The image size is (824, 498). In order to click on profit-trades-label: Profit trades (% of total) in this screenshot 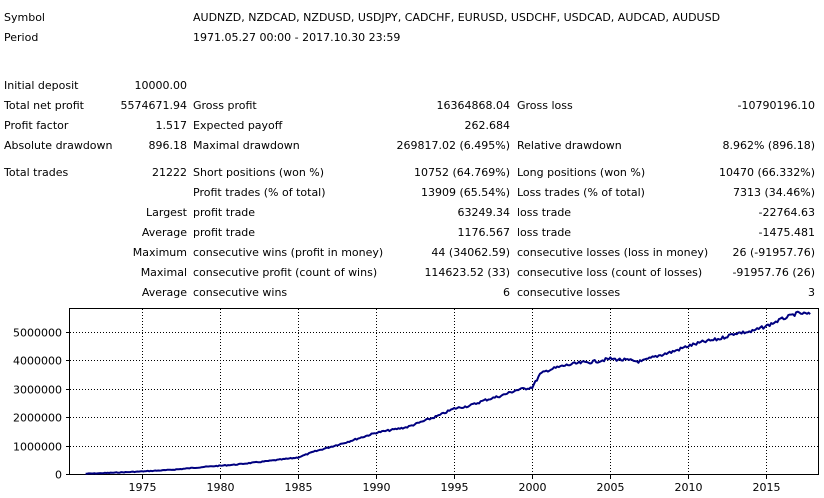, I will do `click(259, 192)`.